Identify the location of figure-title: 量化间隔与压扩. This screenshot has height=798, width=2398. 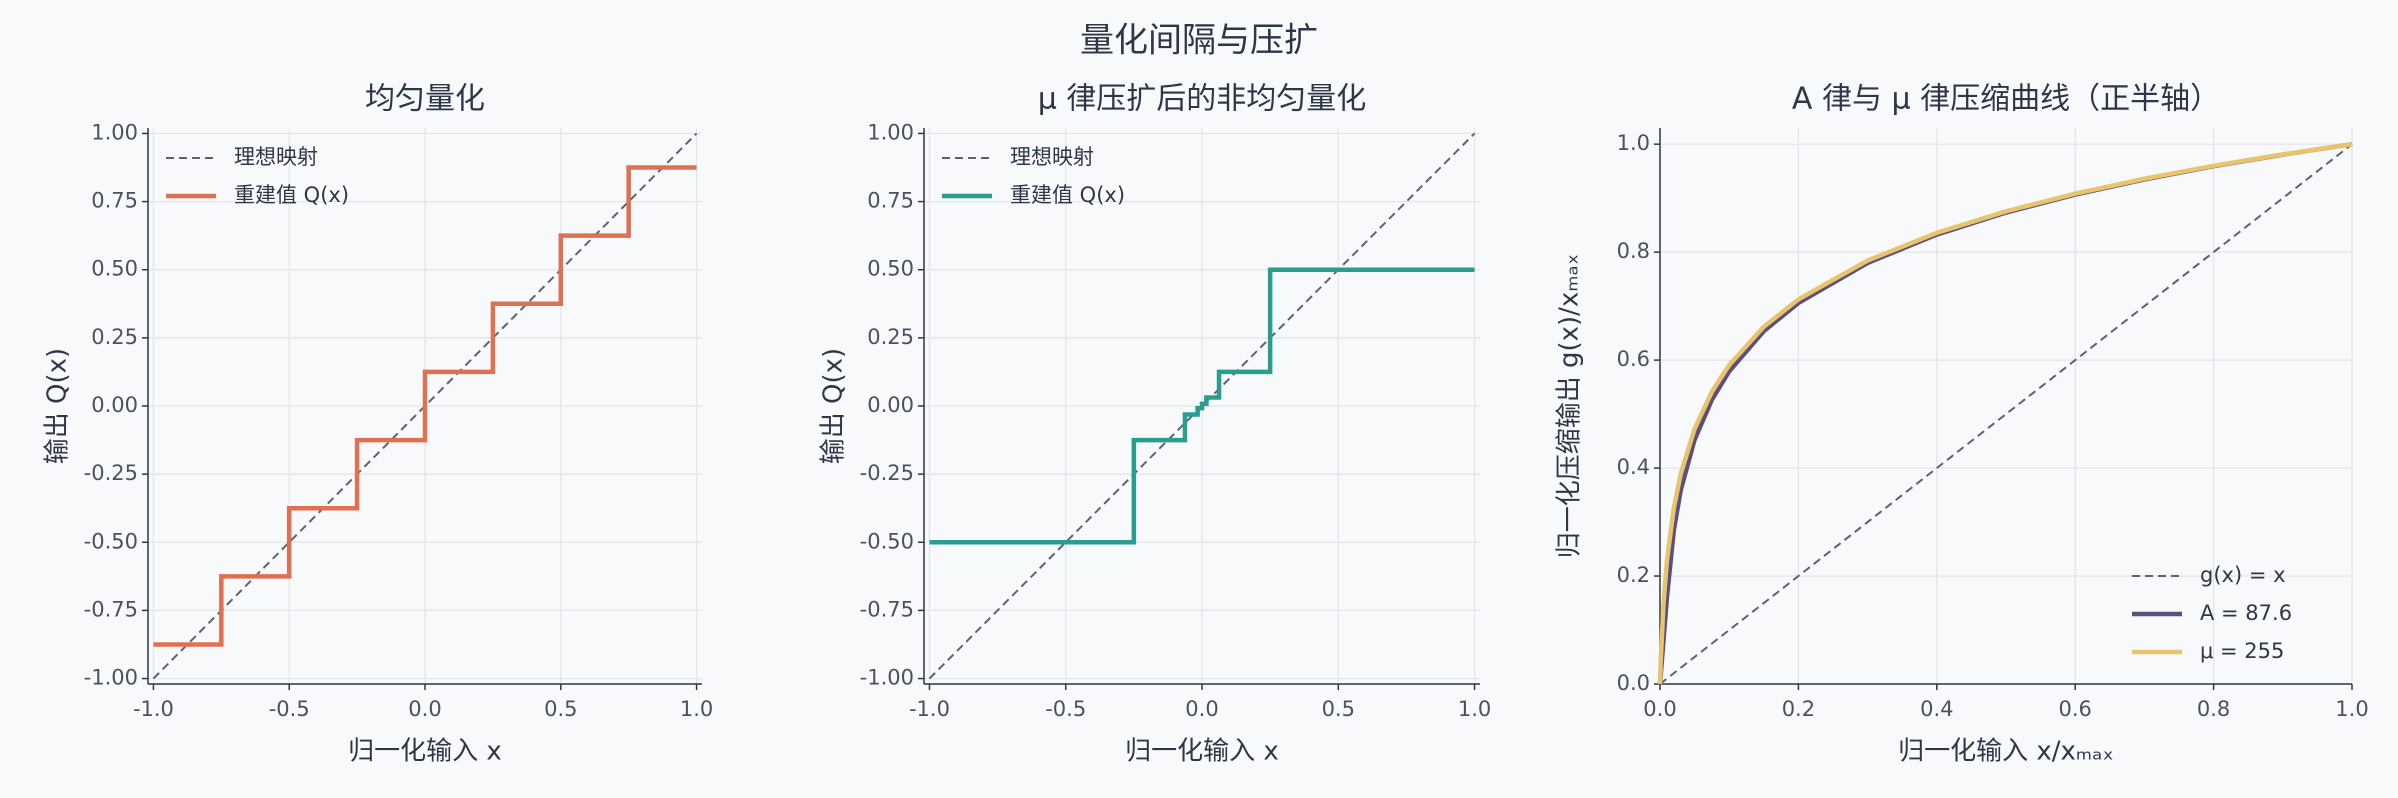
(1199, 41).